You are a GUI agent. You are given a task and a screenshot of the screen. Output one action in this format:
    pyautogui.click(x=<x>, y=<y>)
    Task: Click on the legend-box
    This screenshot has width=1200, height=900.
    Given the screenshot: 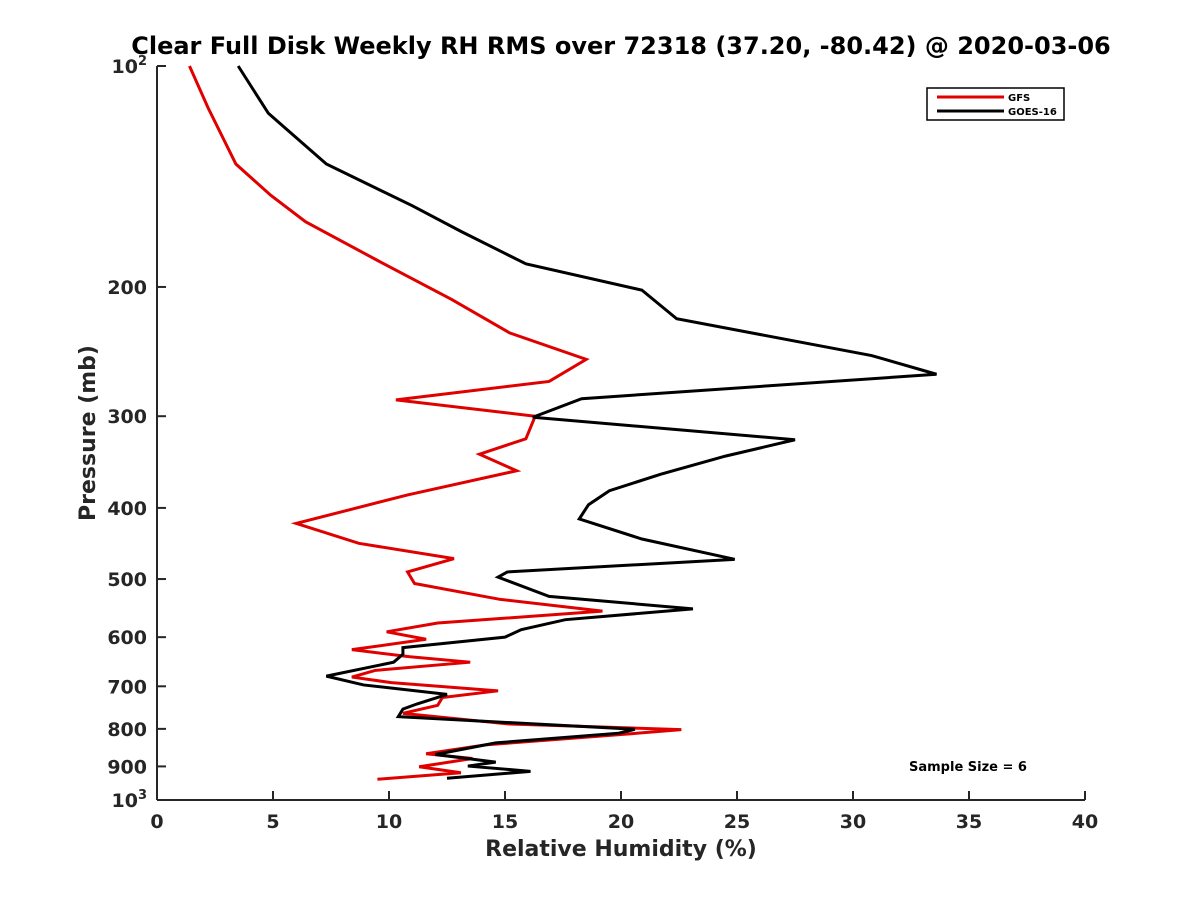 What is the action you would take?
    pyautogui.click(x=995, y=104)
    